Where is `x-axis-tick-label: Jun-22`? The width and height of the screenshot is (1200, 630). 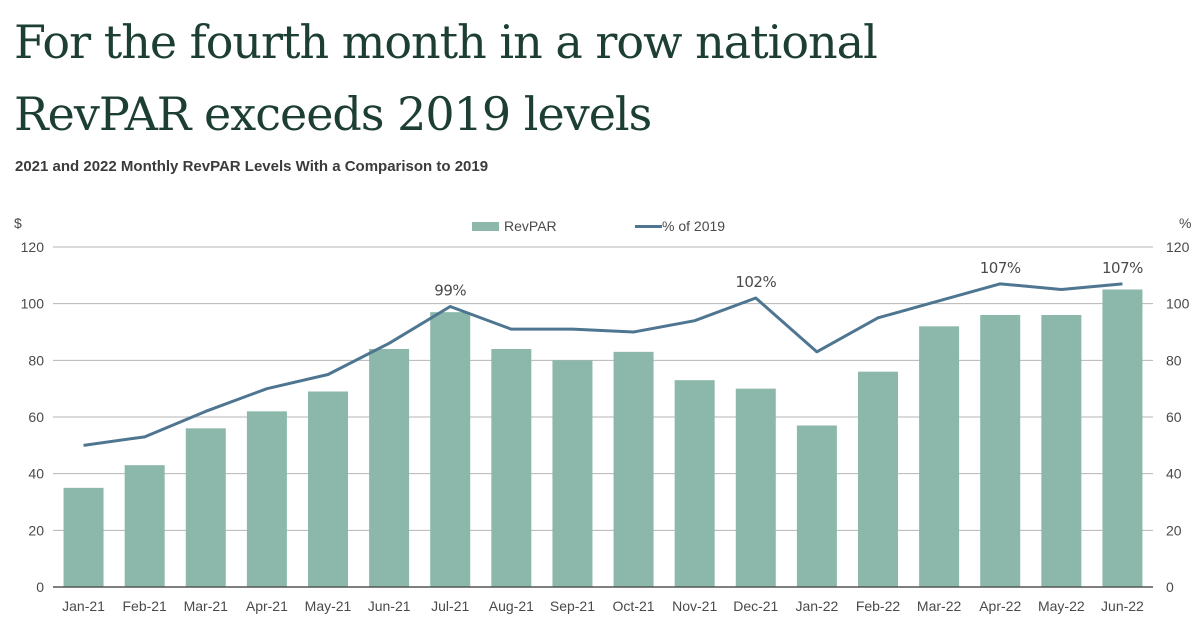 x-axis-tick-label: Jun-22 is located at coordinates (1122, 606).